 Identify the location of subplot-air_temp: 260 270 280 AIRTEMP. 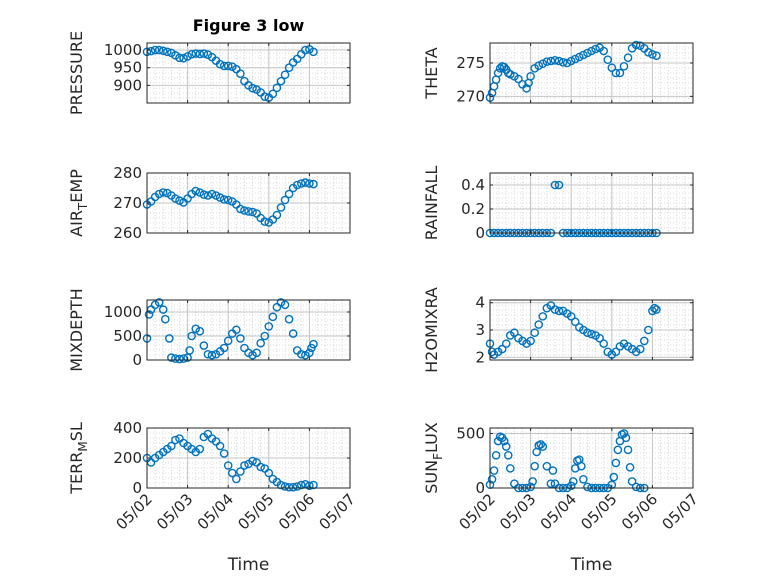
(209, 203).